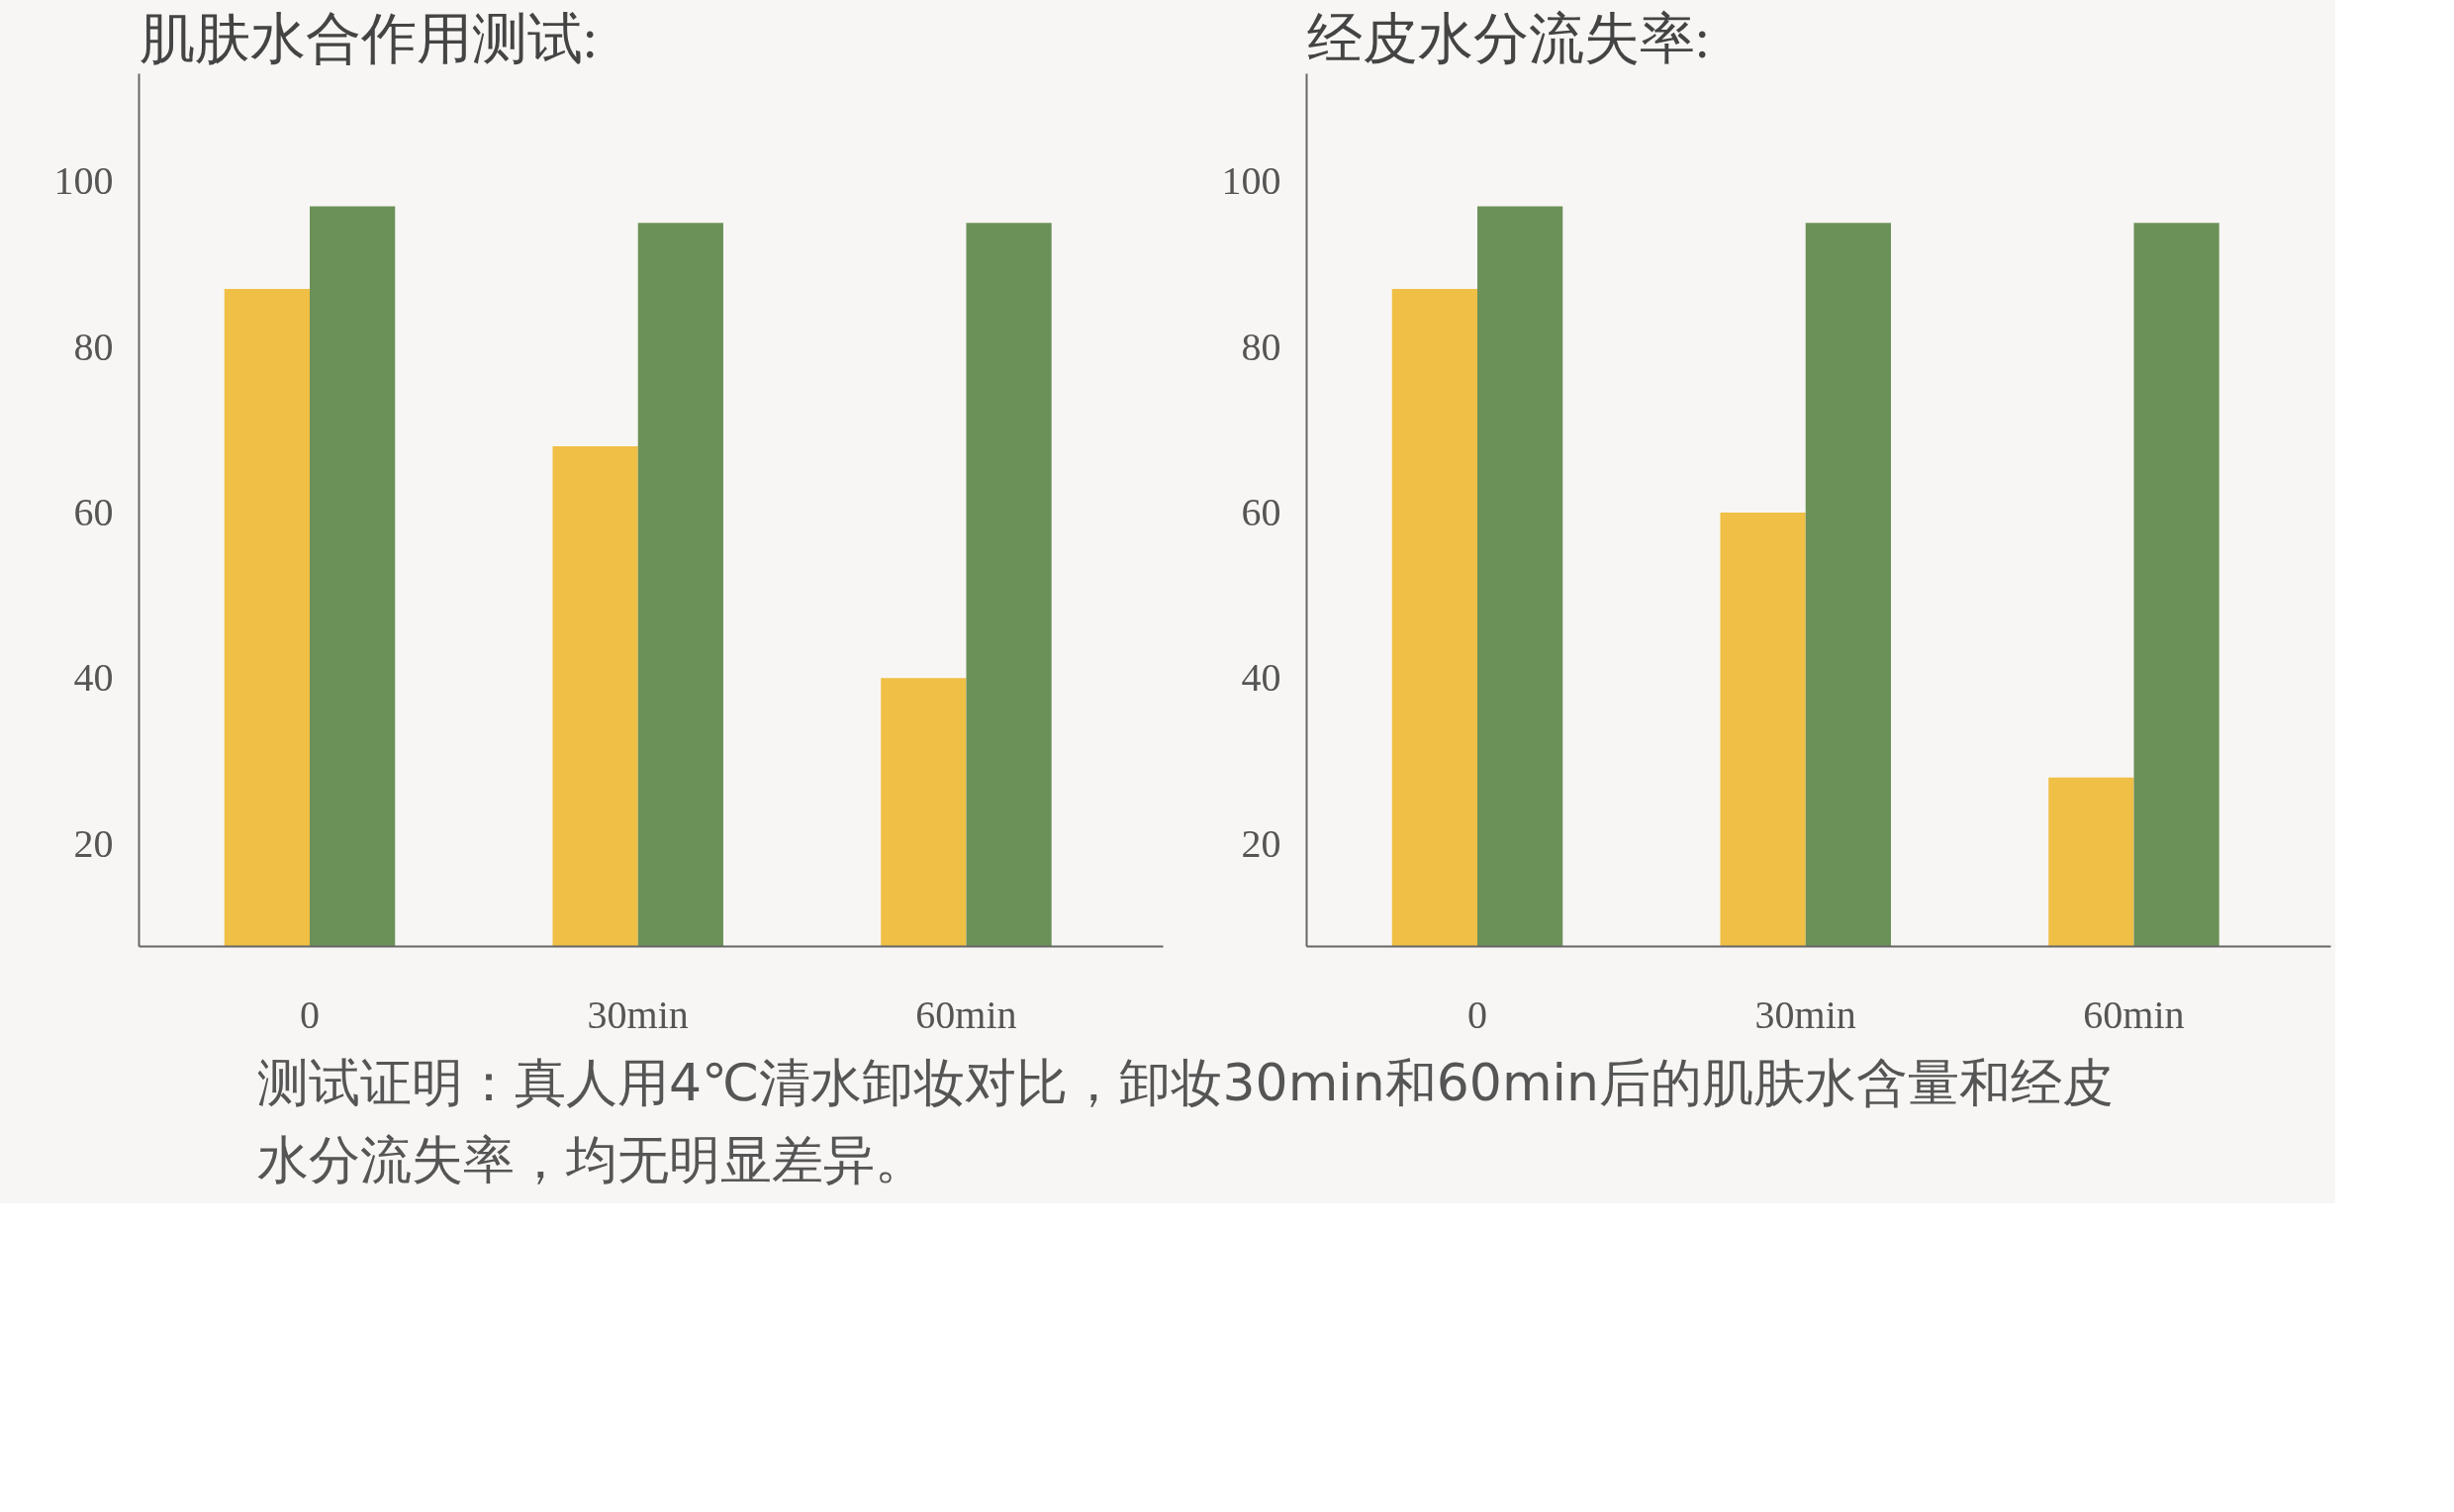 The width and height of the screenshot is (2454, 1512). Describe the element at coordinates (1508, 38) in the screenshot. I see `chart-title: 经皮水分流失率:` at that location.